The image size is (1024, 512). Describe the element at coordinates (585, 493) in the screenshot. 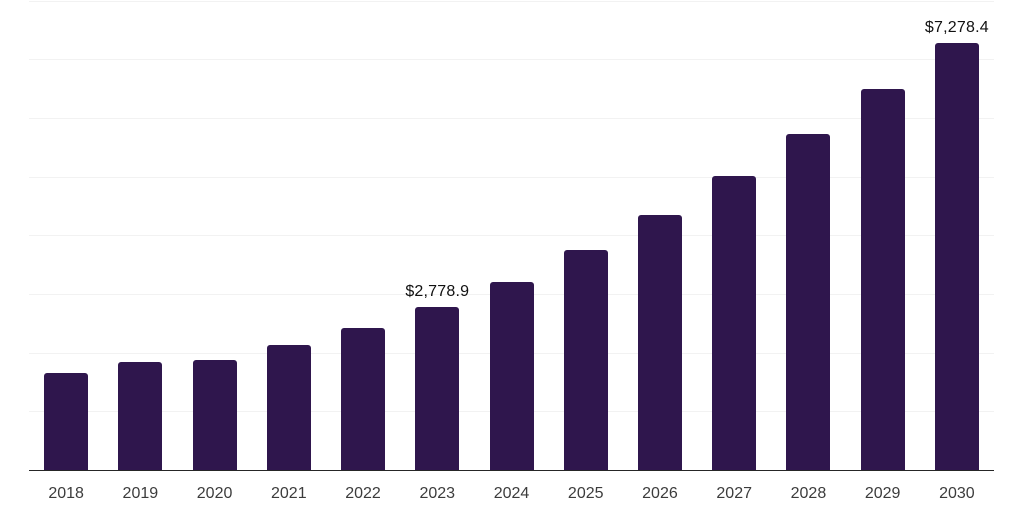

I see `x-axis-label-2025: 2025` at that location.